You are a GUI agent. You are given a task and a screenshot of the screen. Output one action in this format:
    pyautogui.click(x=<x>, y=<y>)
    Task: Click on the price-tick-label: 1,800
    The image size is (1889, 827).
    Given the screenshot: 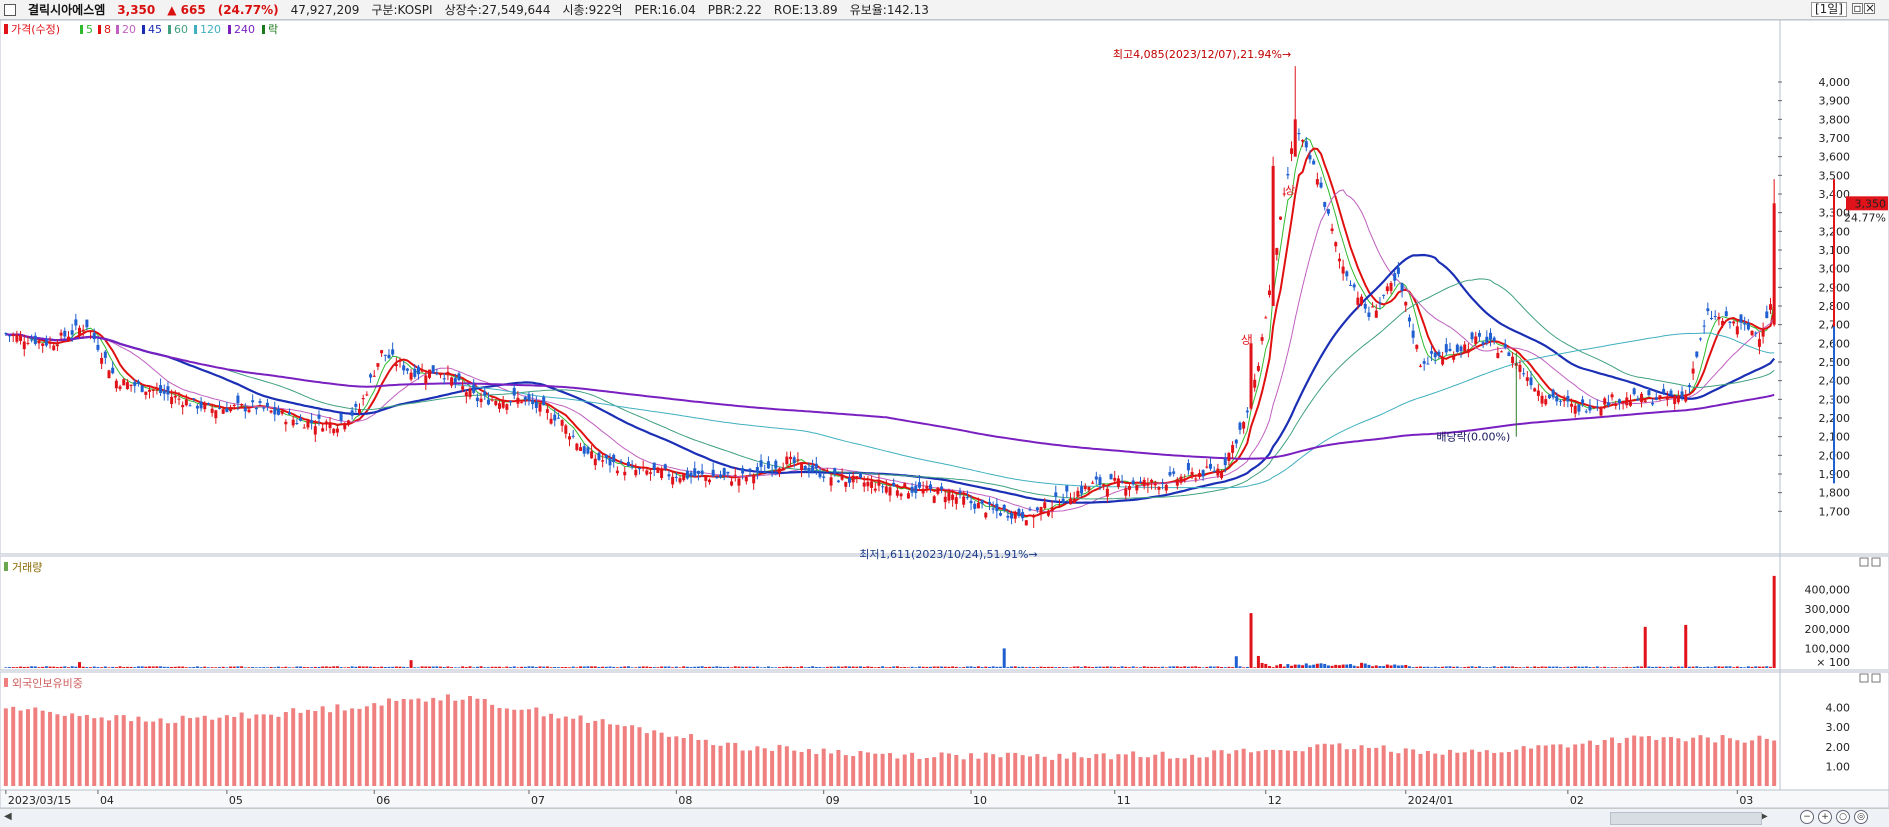 What is the action you would take?
    pyautogui.click(x=1835, y=493)
    